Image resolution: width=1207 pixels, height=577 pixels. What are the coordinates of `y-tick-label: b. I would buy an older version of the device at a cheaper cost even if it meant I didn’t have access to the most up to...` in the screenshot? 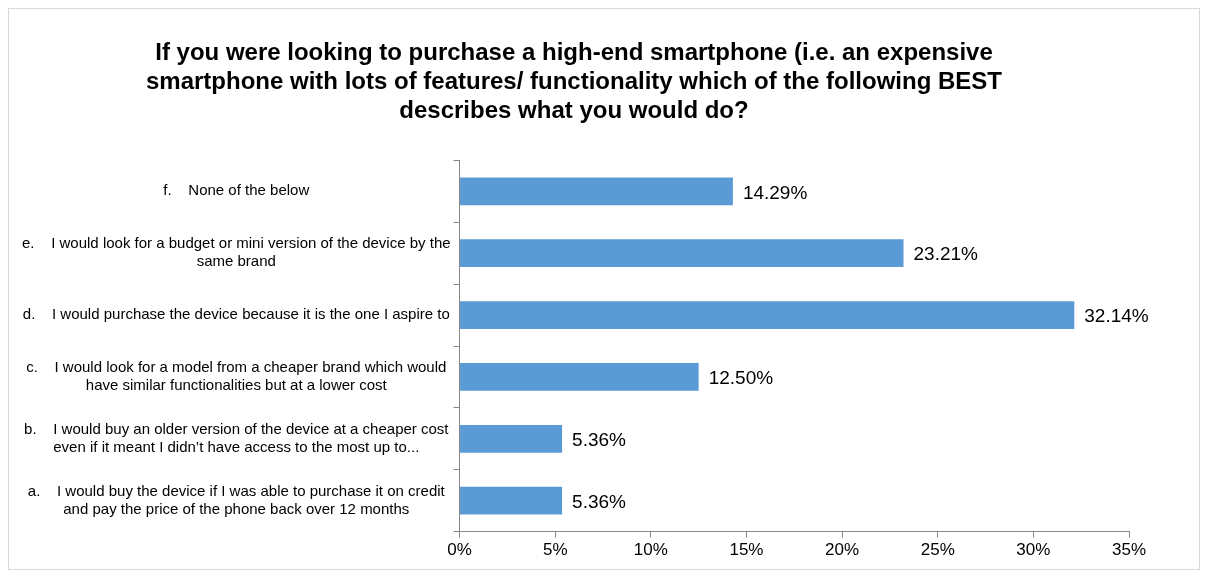 It's located at (237, 437).